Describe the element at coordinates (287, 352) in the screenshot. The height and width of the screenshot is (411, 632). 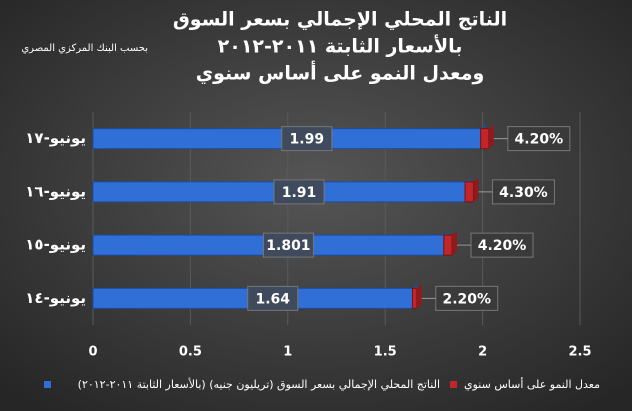
I see `x-tick-label: 1` at that location.